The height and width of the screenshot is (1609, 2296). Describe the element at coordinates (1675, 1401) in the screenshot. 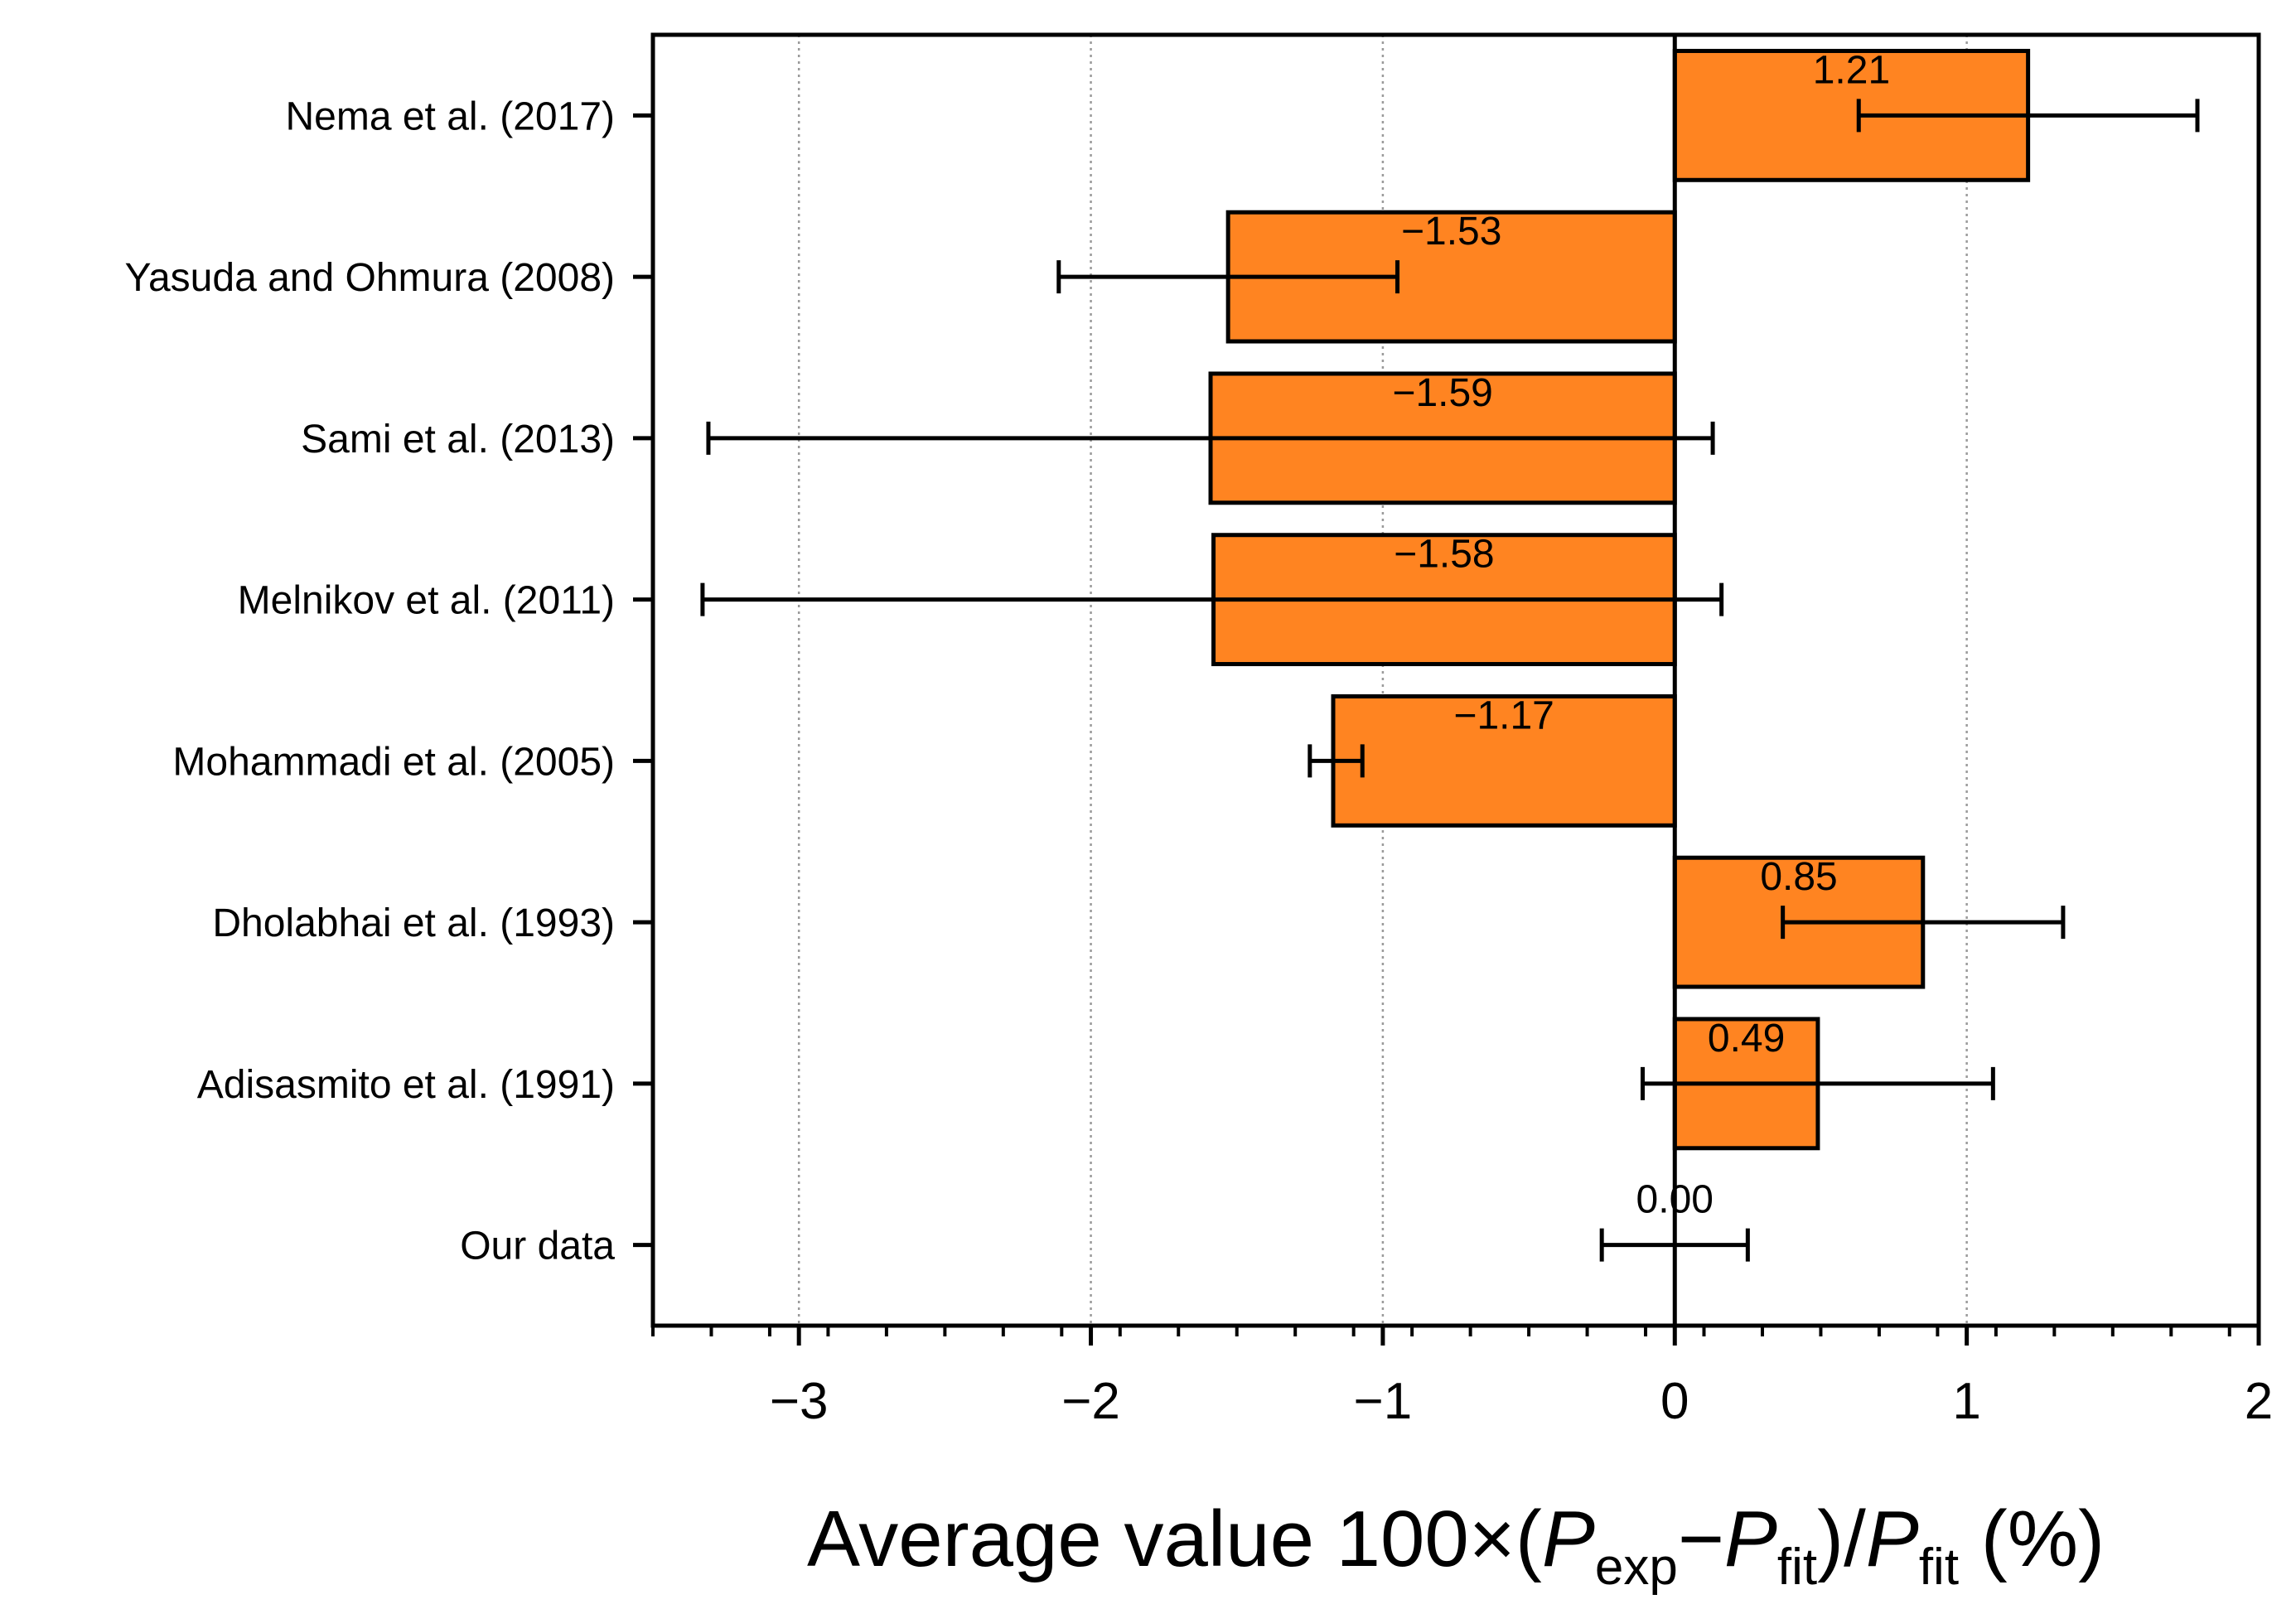

I see `x-tick-label: 0` at that location.